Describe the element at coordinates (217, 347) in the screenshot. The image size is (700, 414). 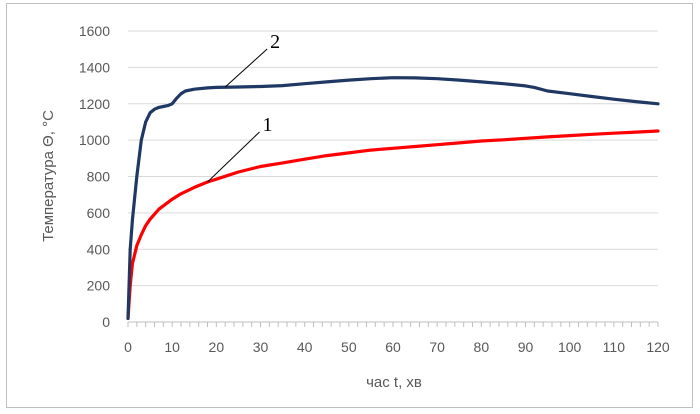
I see `x-tick-label: 20` at that location.